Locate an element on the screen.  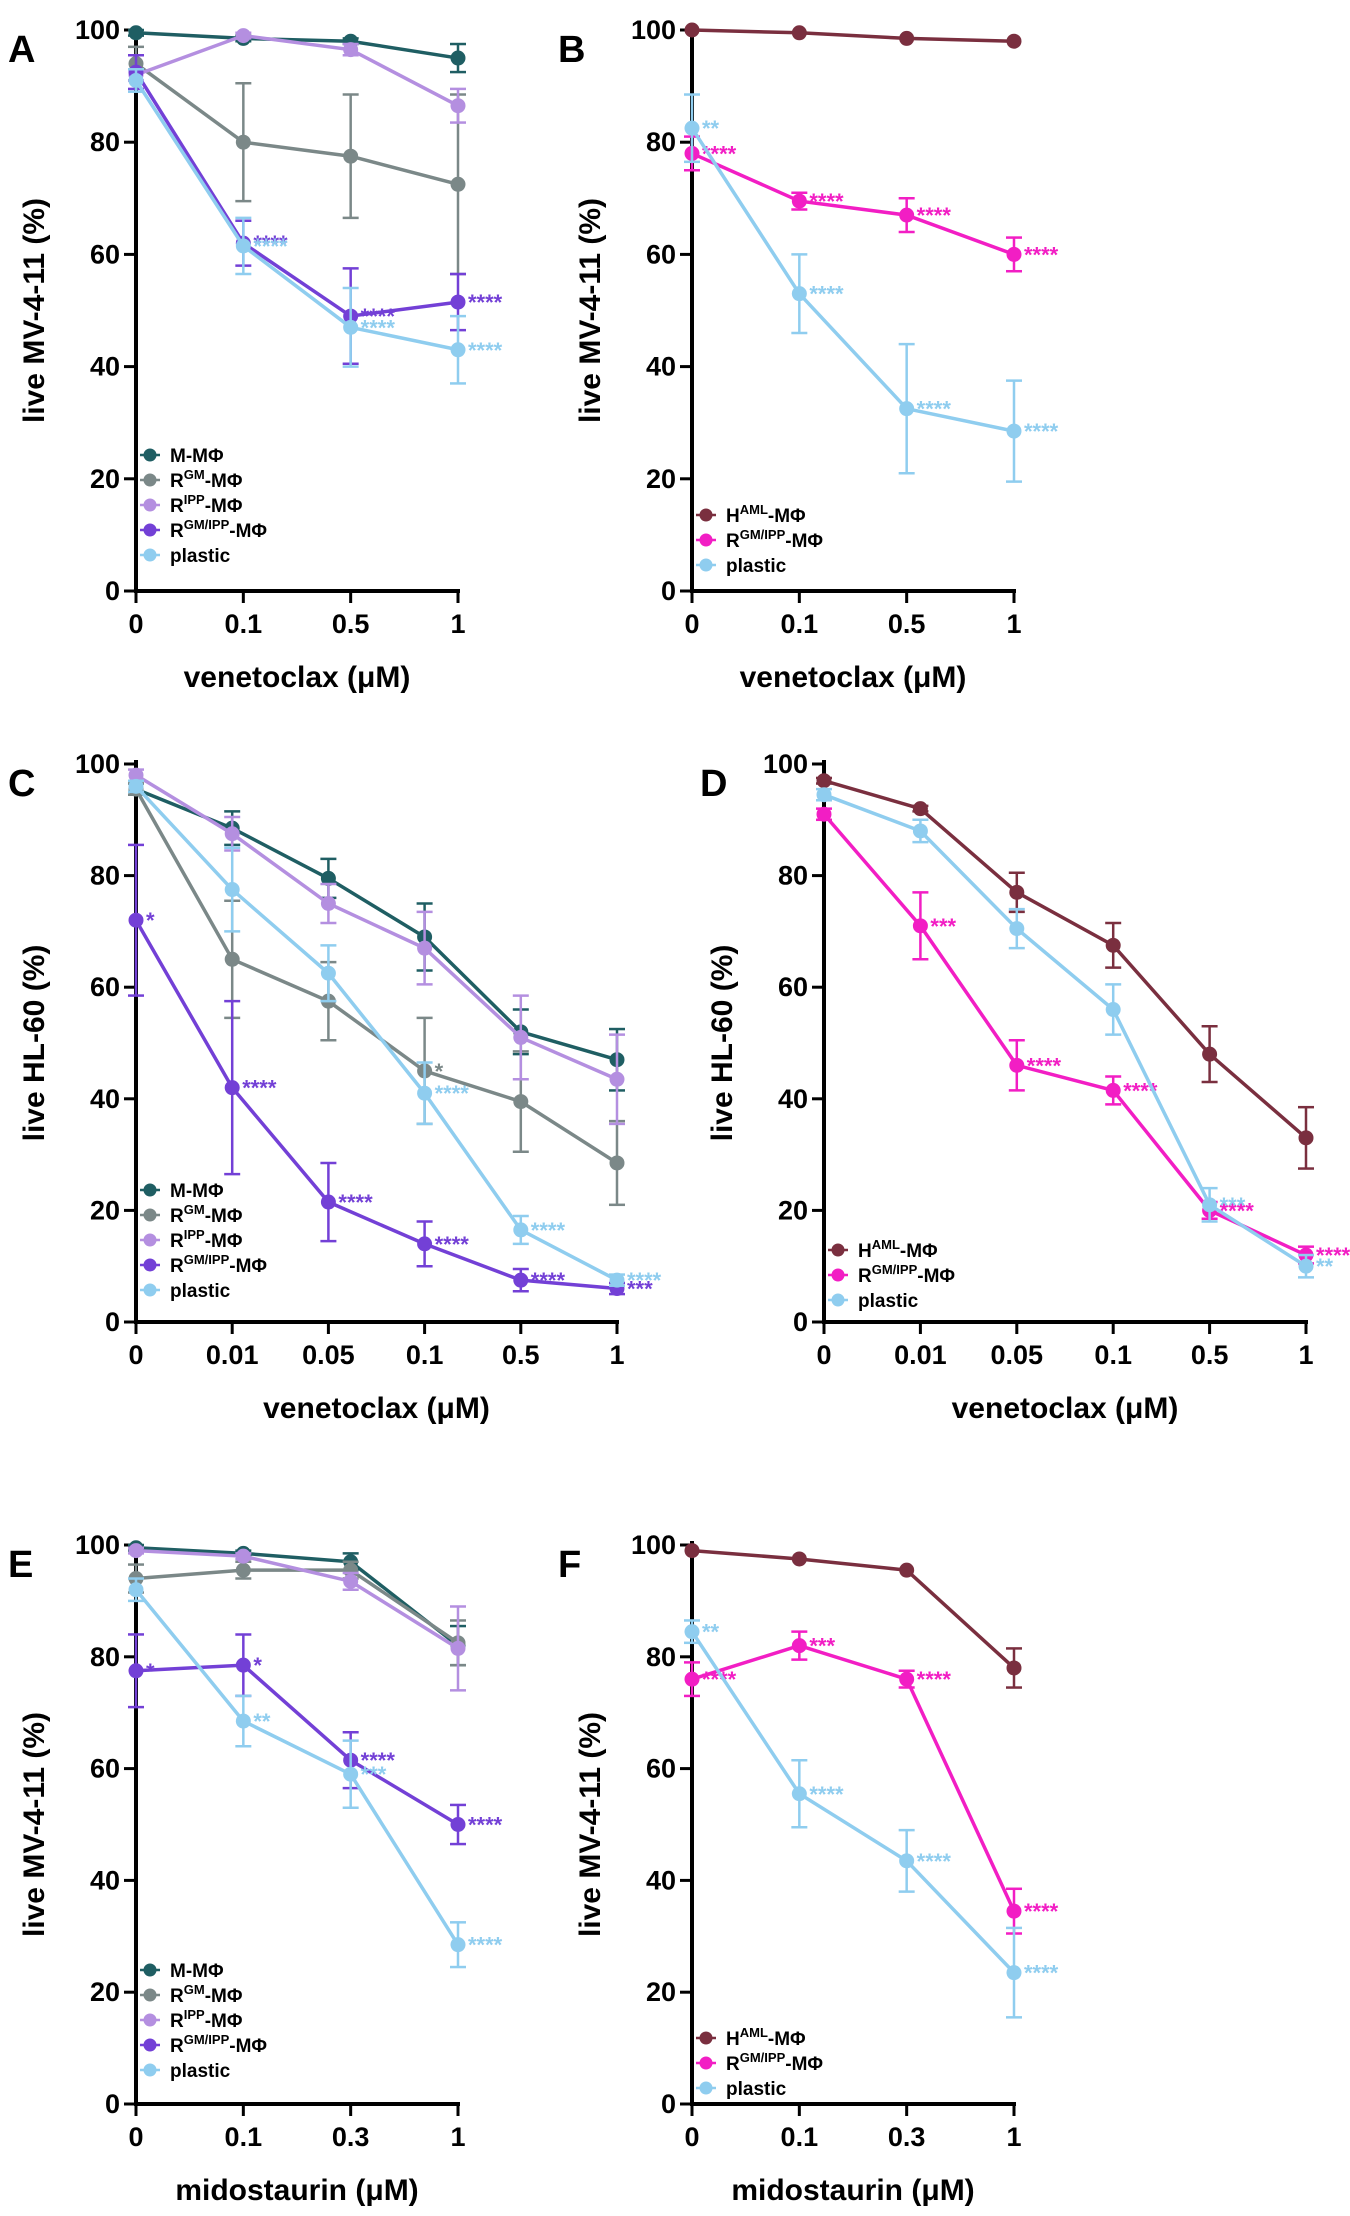
y-tick-label: 100 is located at coordinates (653, 30).